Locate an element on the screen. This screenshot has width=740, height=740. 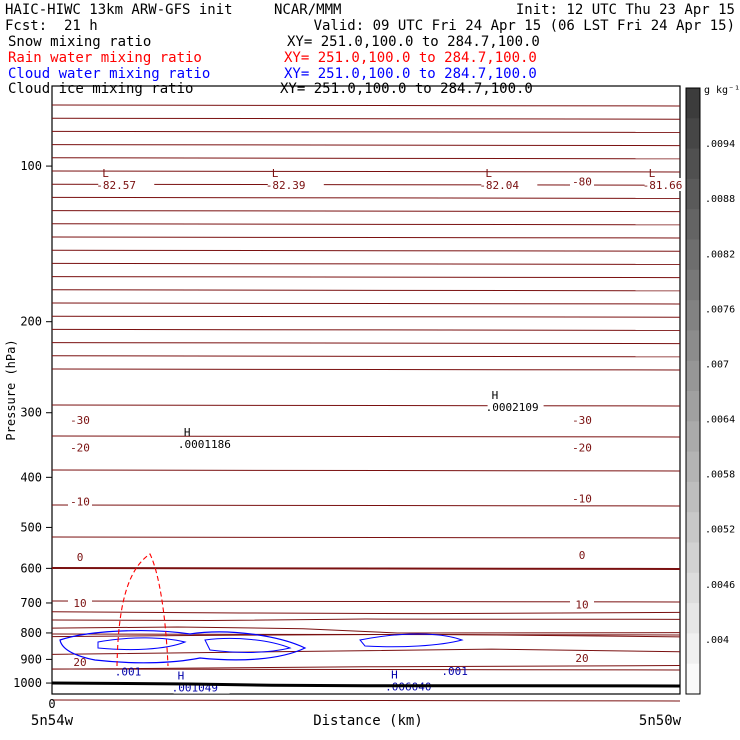
legend-cloudice-name: Cloud ice mixing ratio is located at coordinates (100, 89).